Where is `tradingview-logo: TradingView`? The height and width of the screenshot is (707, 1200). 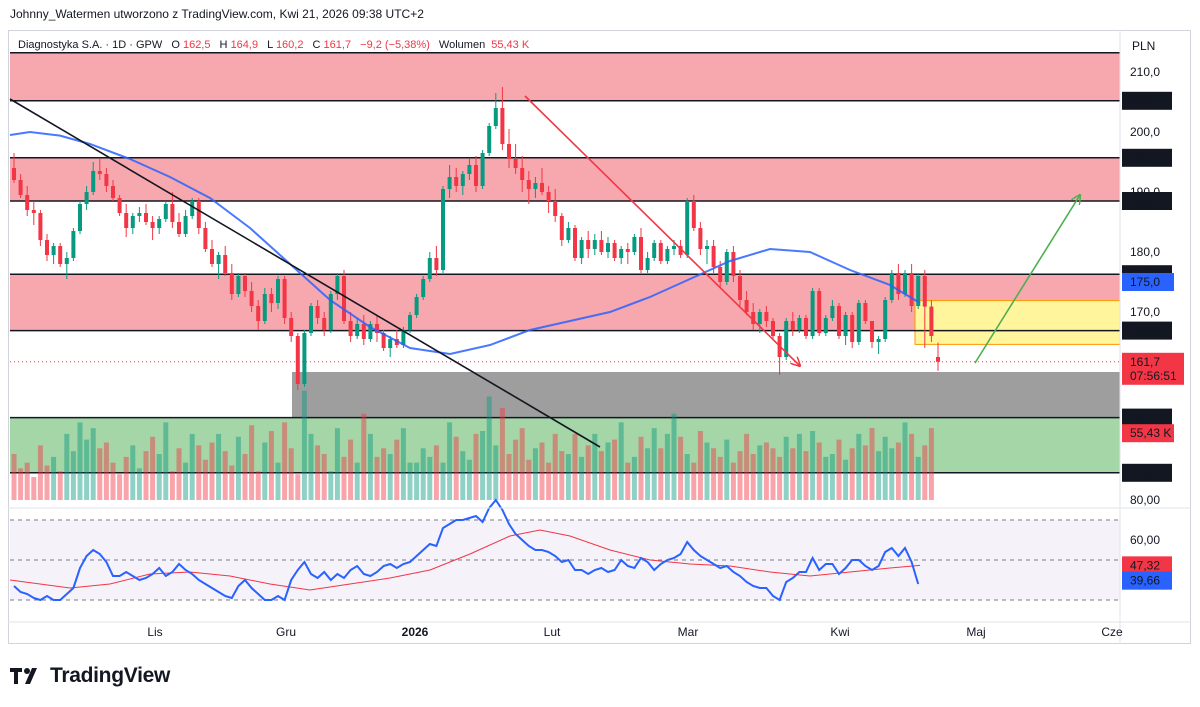 tradingview-logo: TradingView is located at coordinates (90, 676).